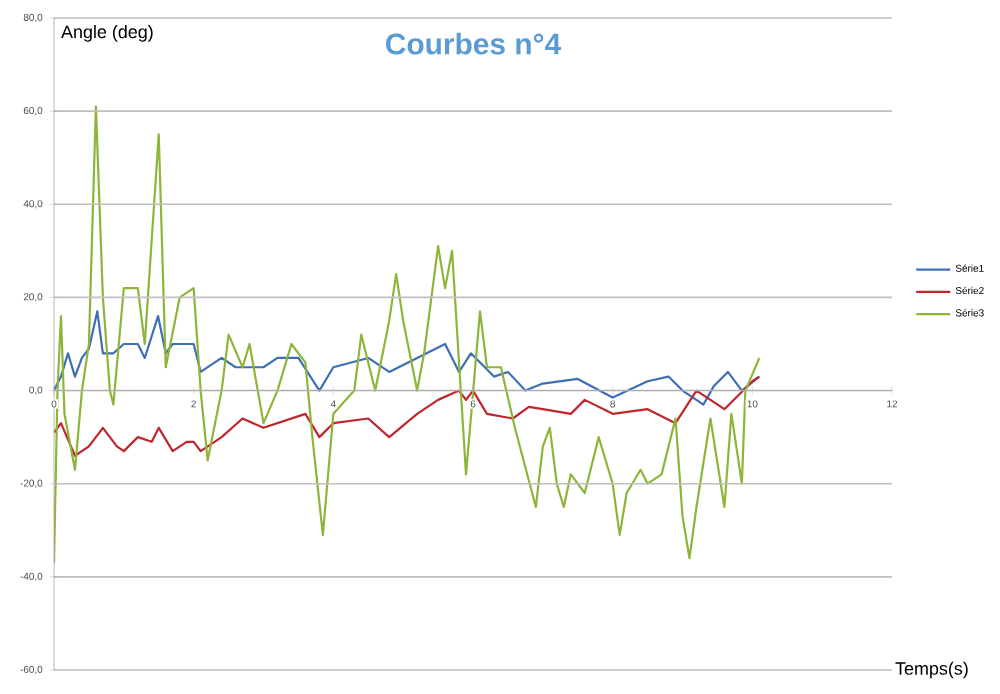  I want to click on x-axis-title: Temps(s), so click(931, 670).